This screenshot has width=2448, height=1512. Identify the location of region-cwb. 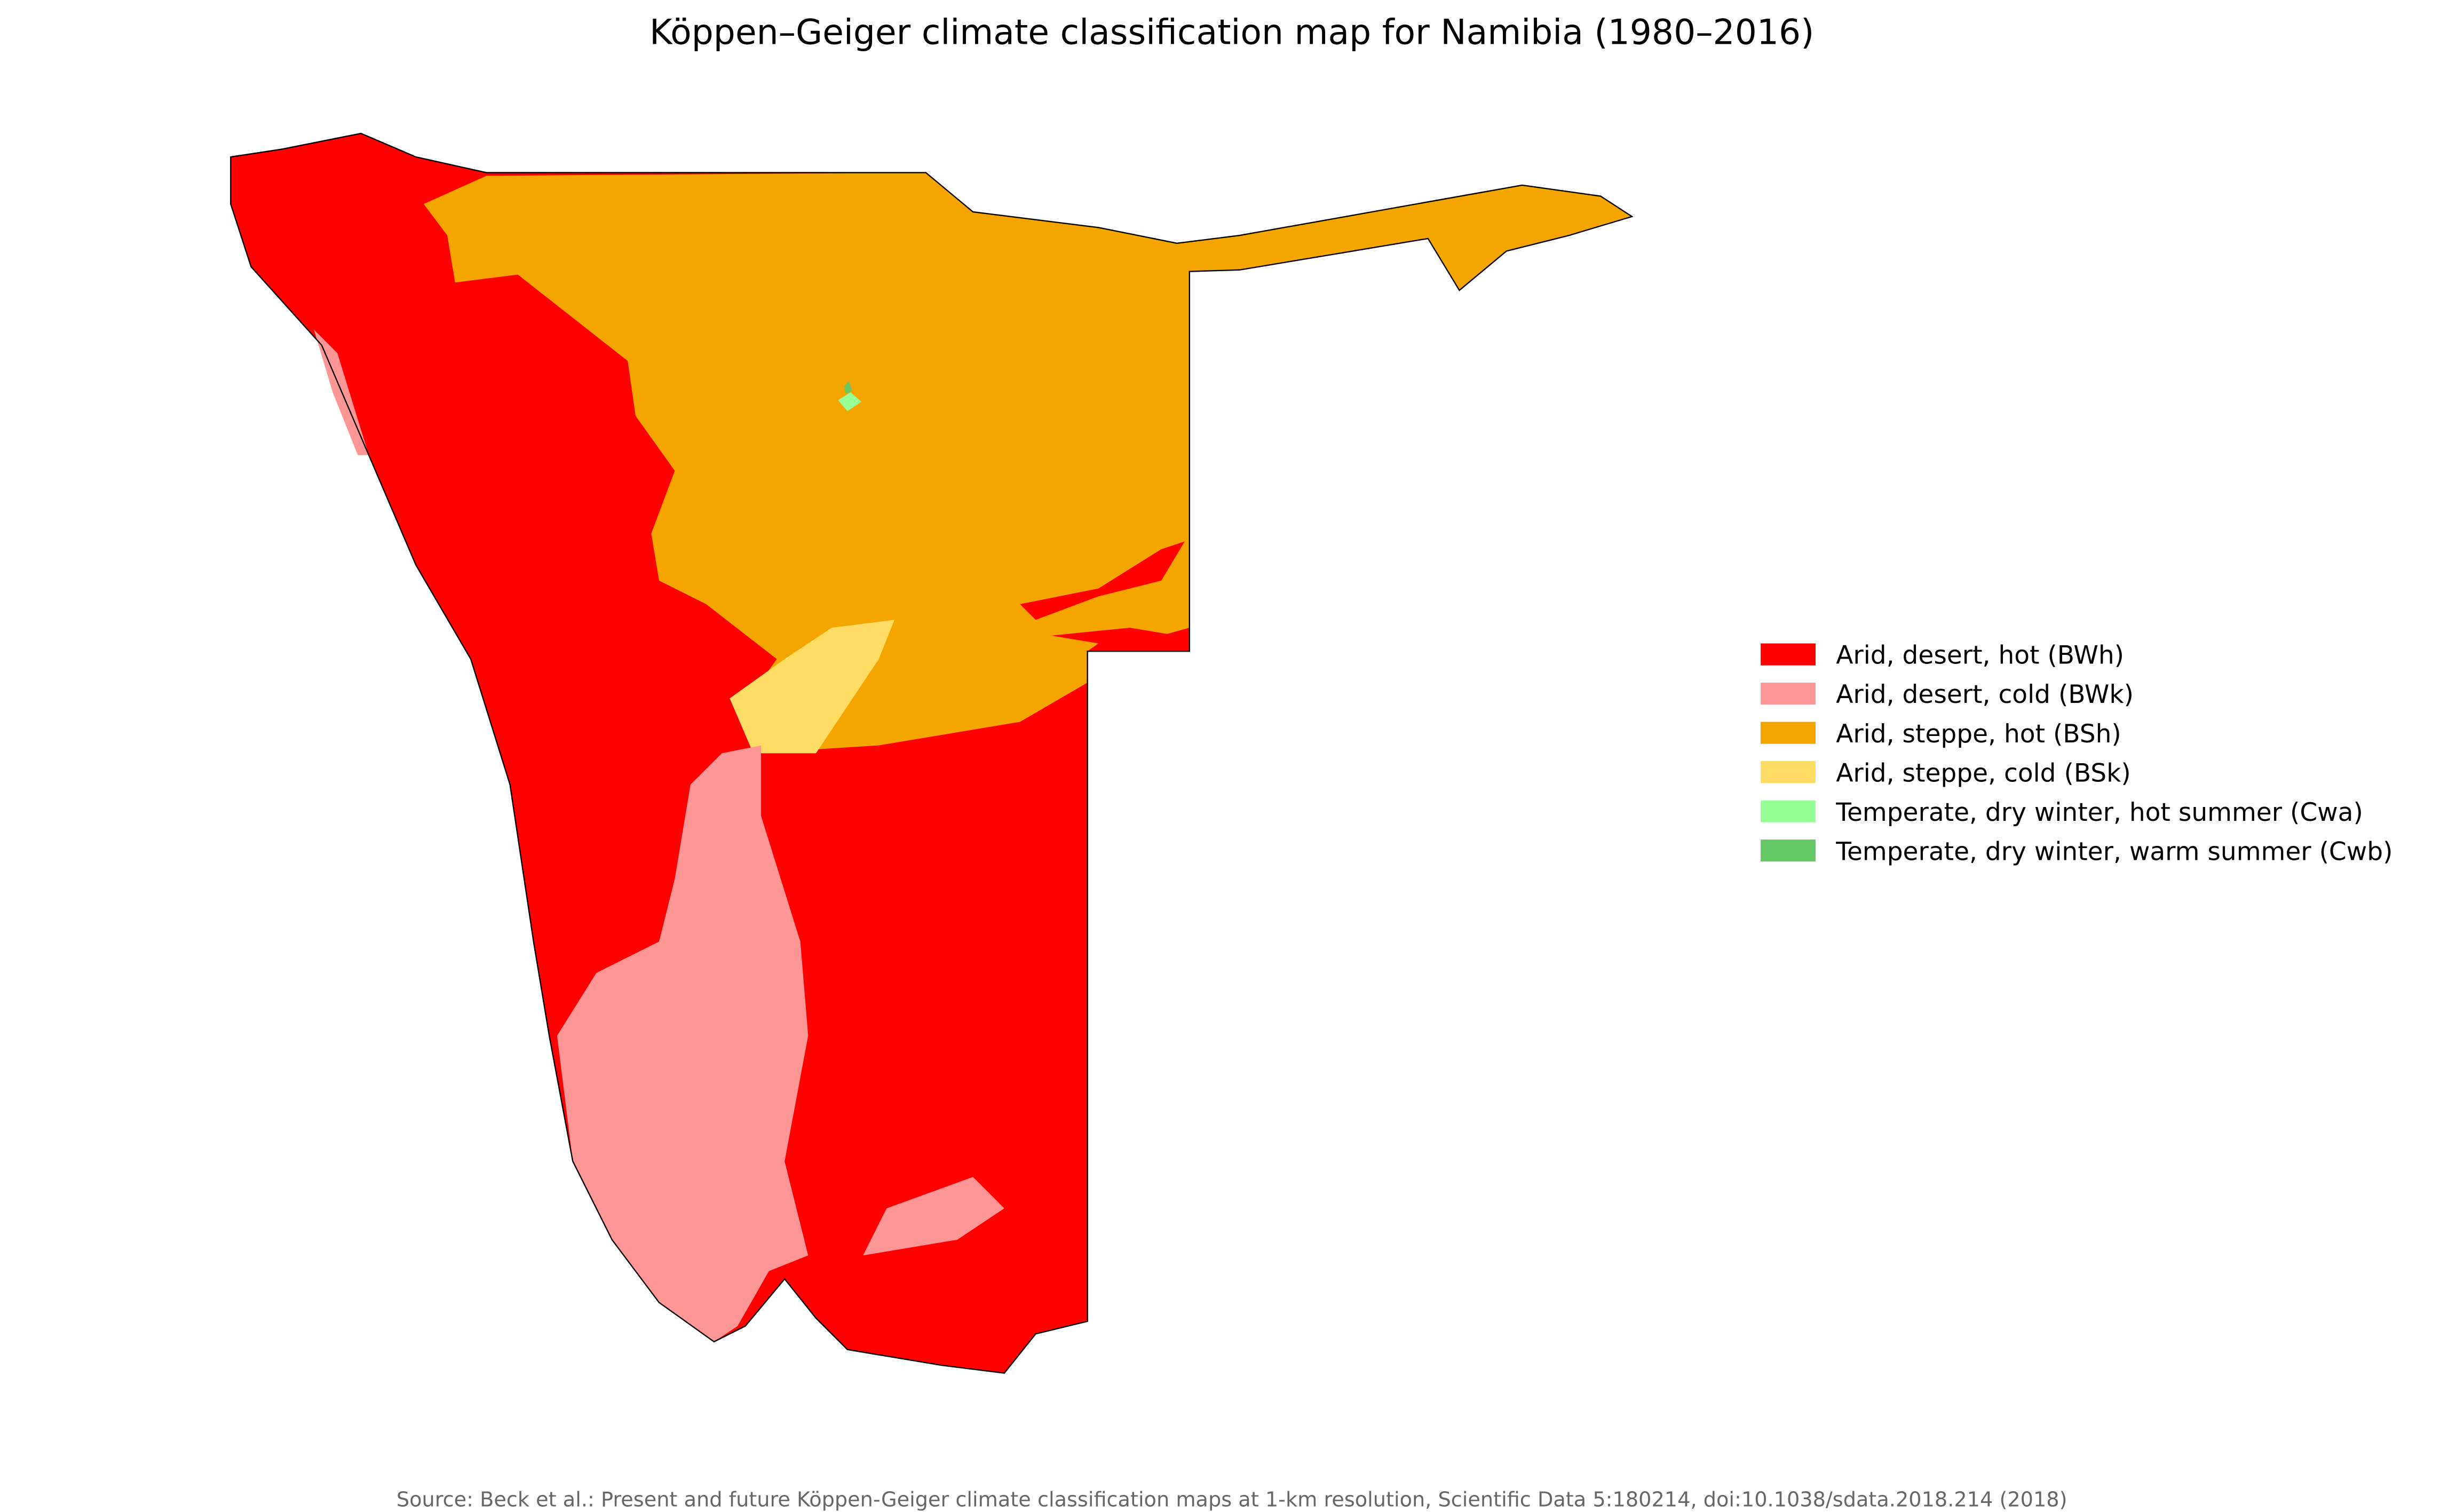
(848, 387).